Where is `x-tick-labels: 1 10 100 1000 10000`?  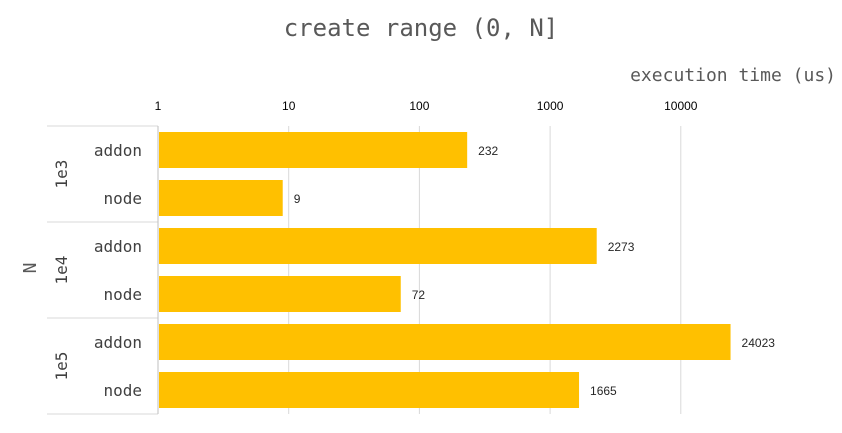
x-tick-labels: 1 10 100 1000 10000 is located at coordinates (426, 106).